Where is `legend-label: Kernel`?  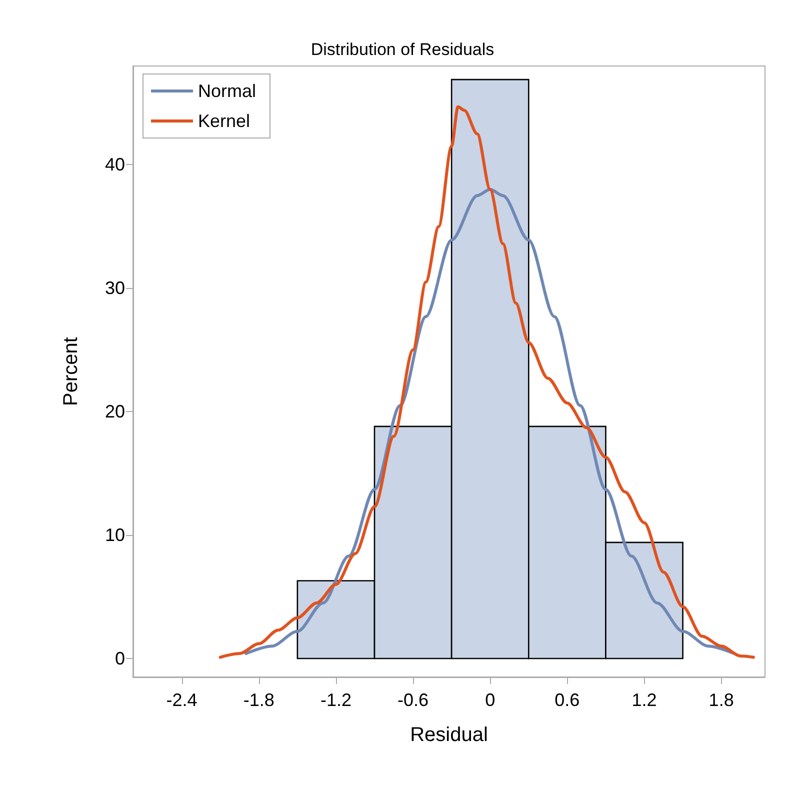
legend-label: Kernel is located at coordinates (224, 121).